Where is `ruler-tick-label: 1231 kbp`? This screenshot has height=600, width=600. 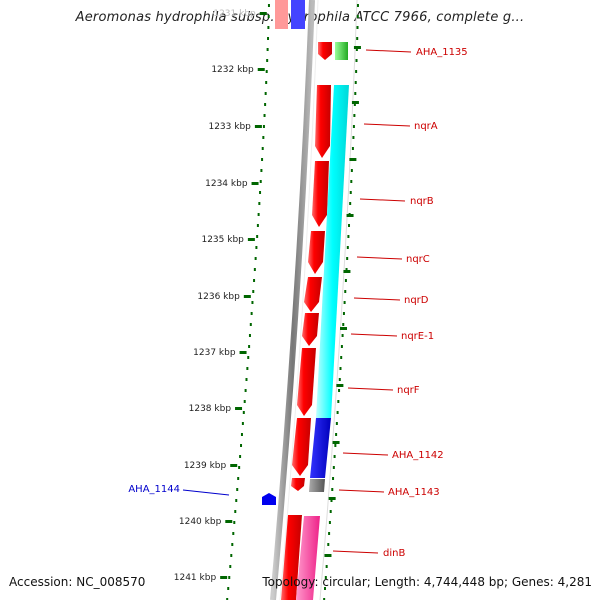 ruler-tick-label: 1231 kbp is located at coordinates (234, 14).